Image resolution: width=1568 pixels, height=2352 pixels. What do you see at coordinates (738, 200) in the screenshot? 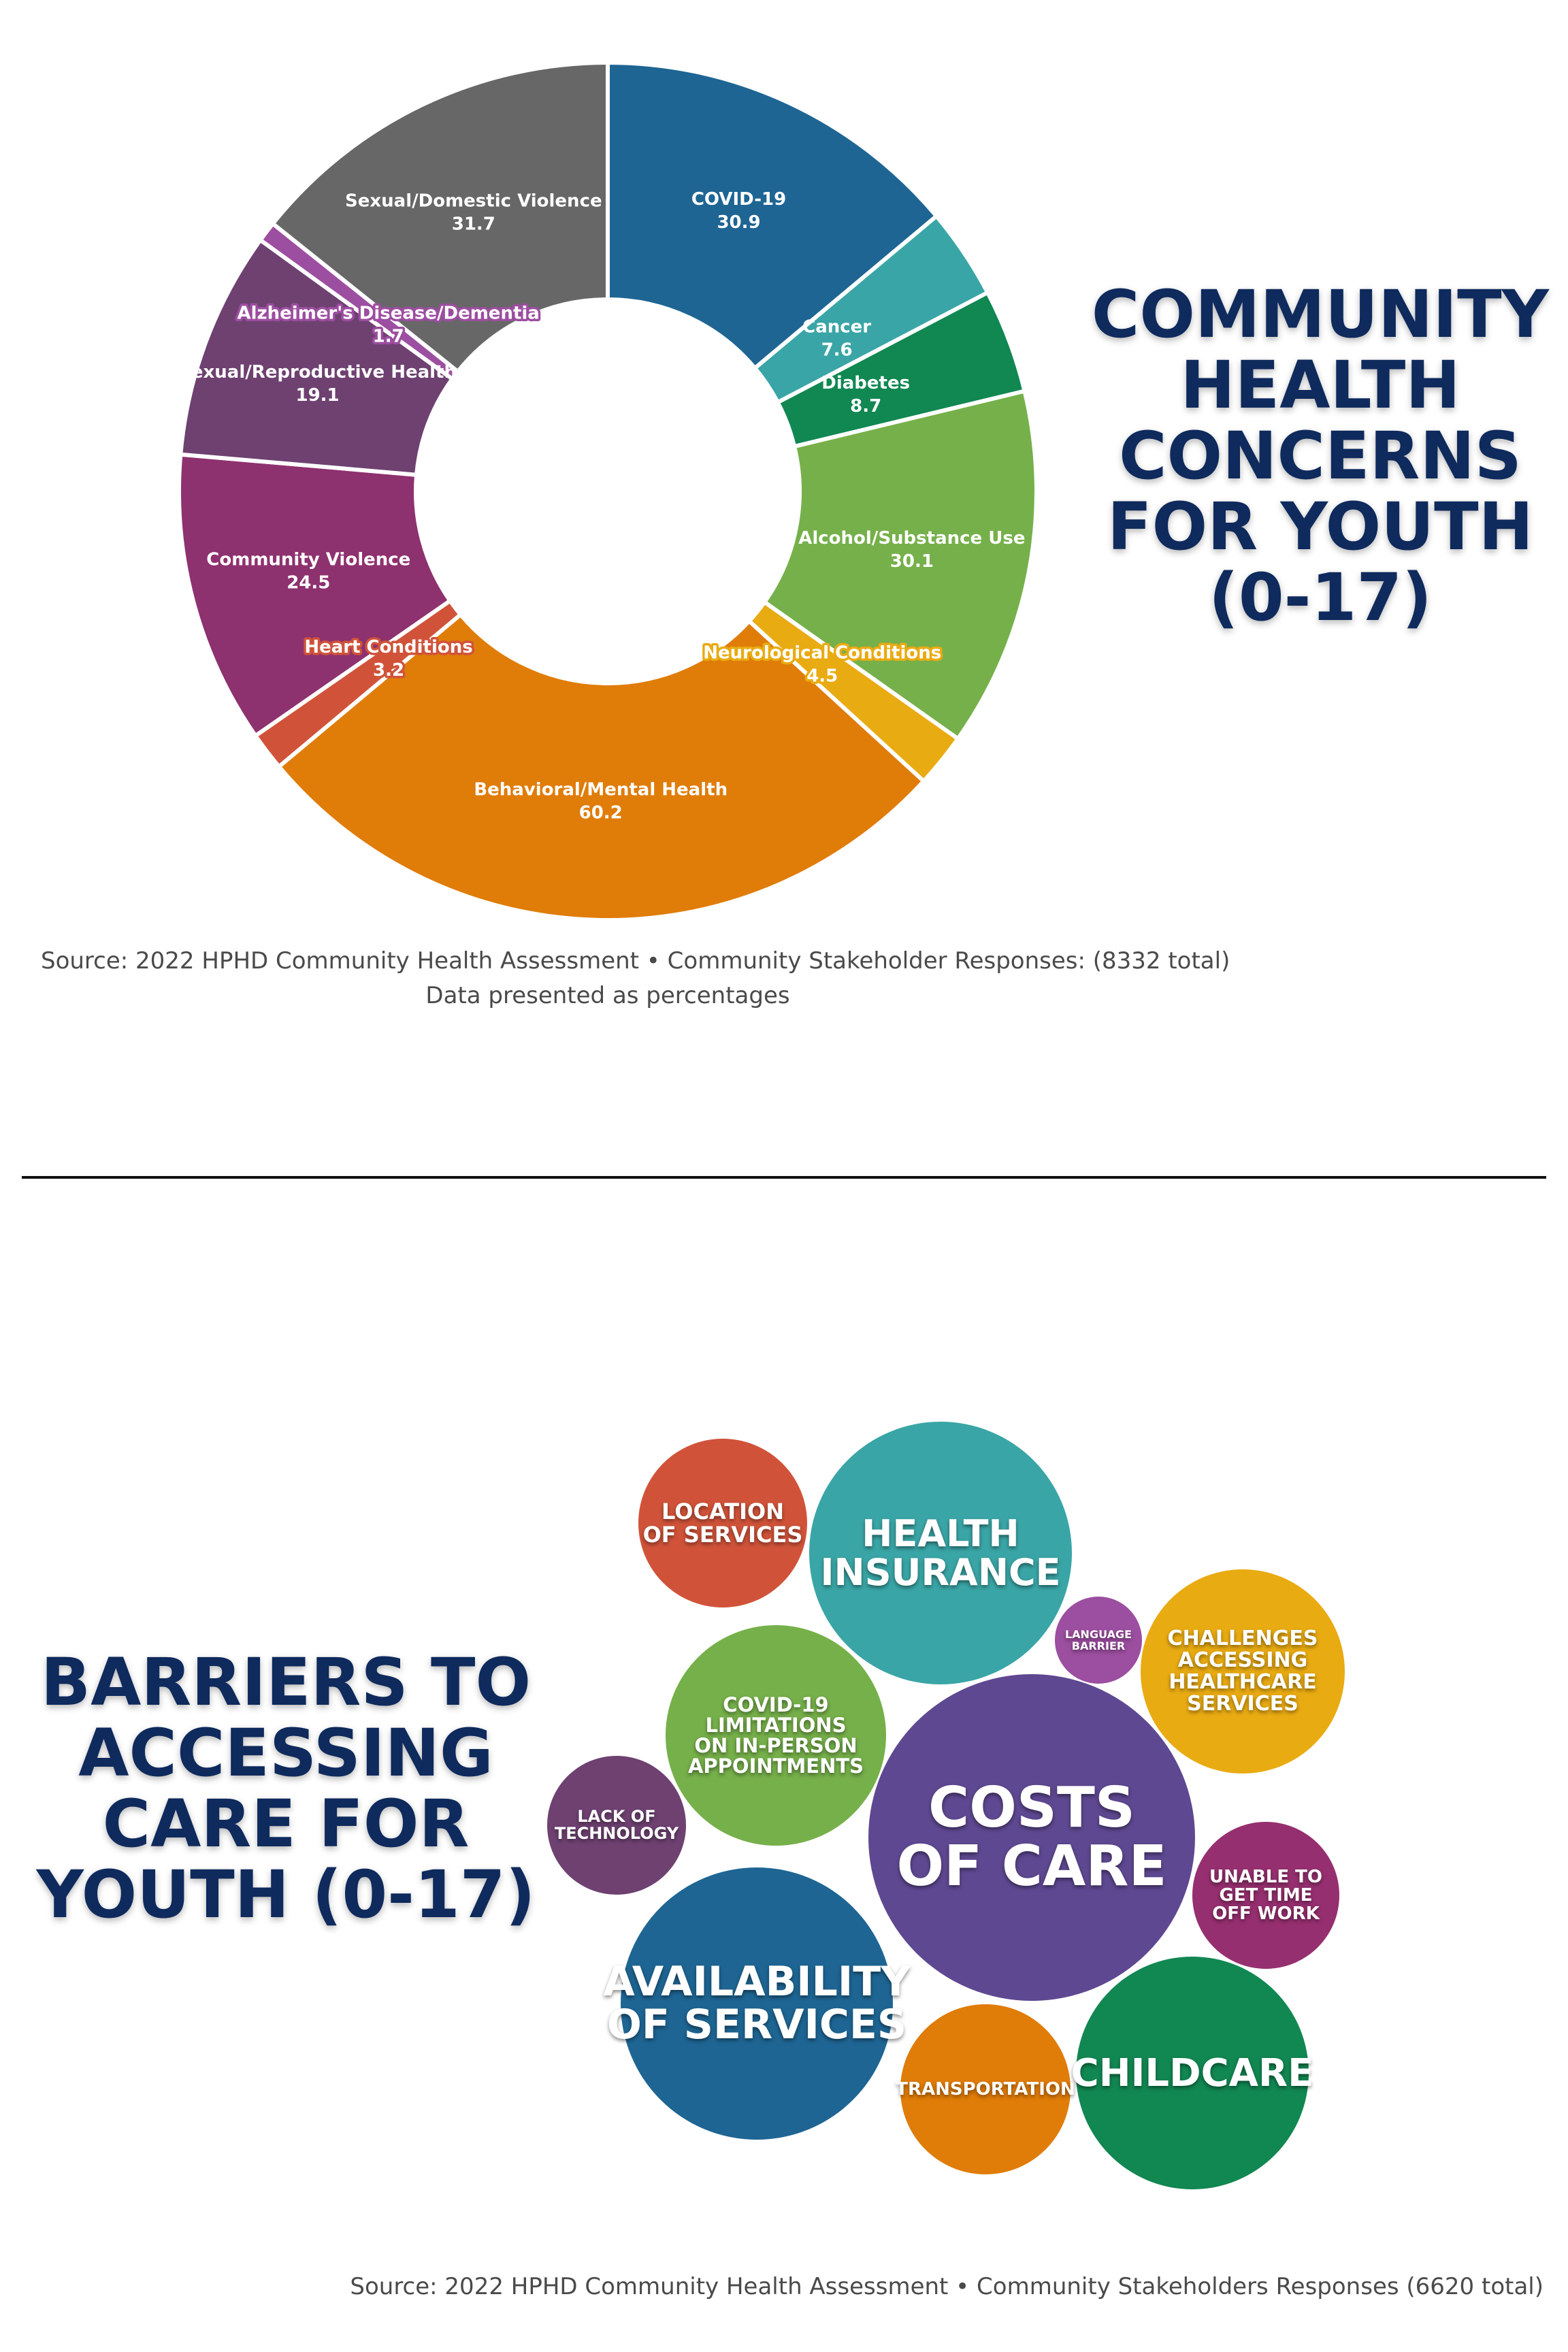
I see `slice-label-name: COVID-19` at bounding box center [738, 200].